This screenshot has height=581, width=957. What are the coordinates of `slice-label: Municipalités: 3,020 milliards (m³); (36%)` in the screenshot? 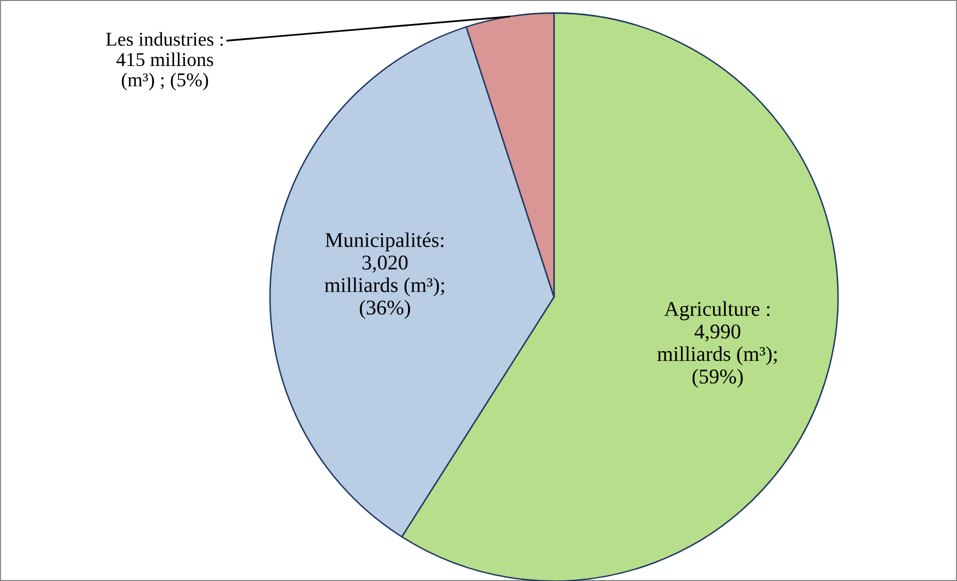 It's located at (384, 275).